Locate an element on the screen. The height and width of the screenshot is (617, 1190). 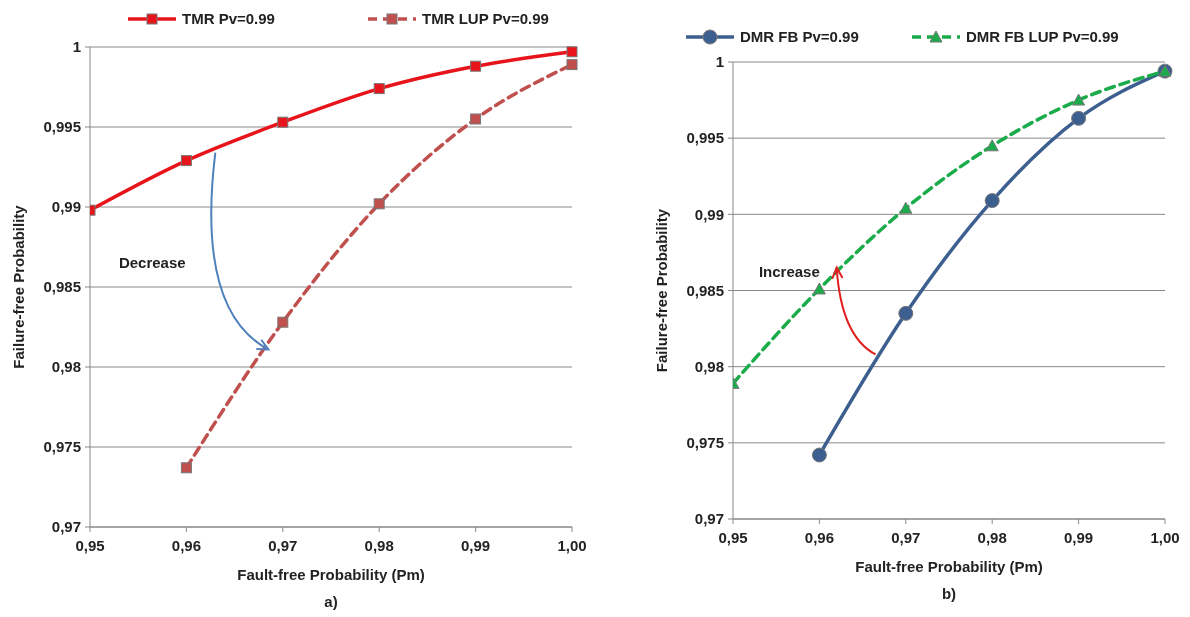
annotation: Increase is located at coordinates (789, 271).